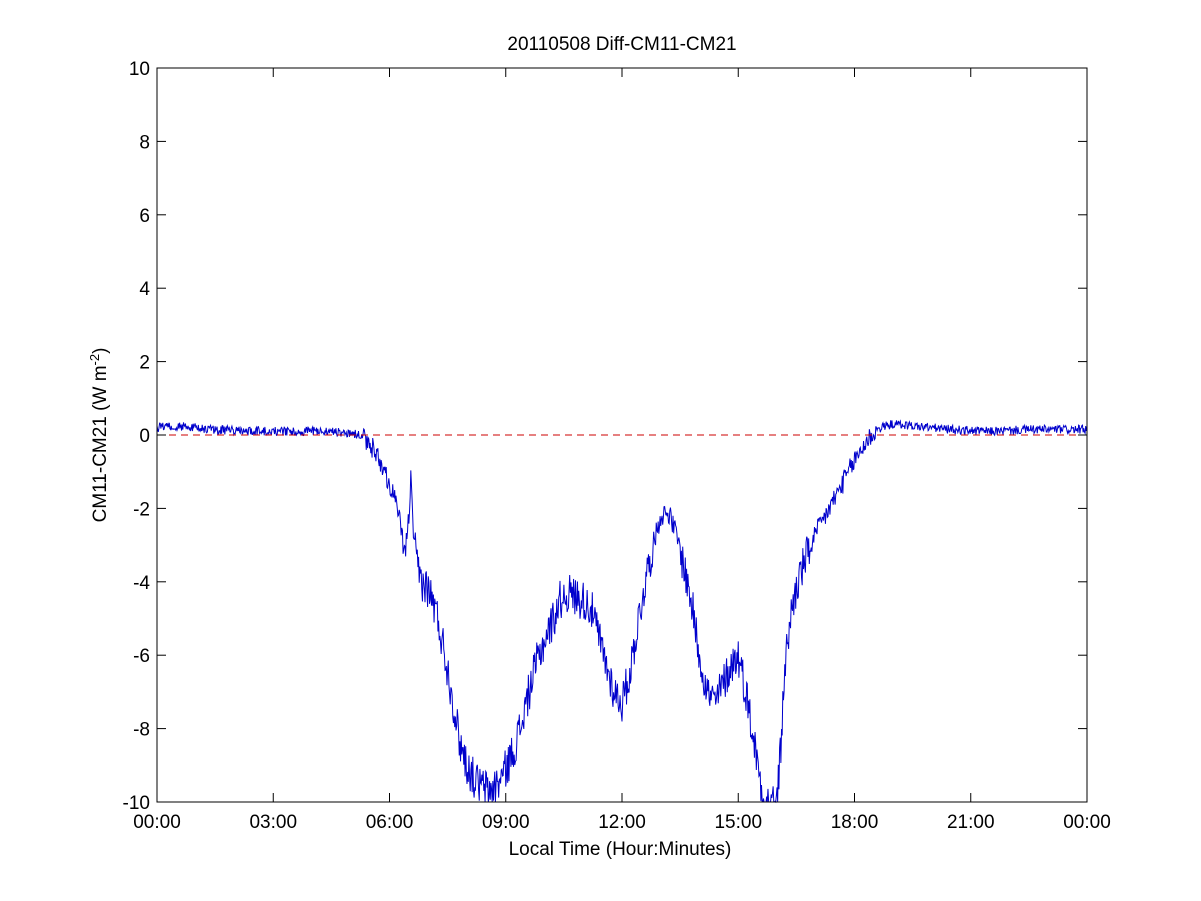 The image size is (1201, 901). I want to click on y-axis-title-suffix: ), so click(100, 351).